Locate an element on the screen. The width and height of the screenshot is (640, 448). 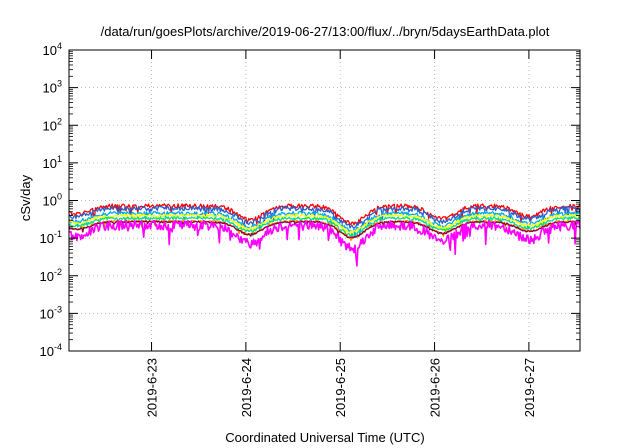
series-group is located at coordinates (324, 235).